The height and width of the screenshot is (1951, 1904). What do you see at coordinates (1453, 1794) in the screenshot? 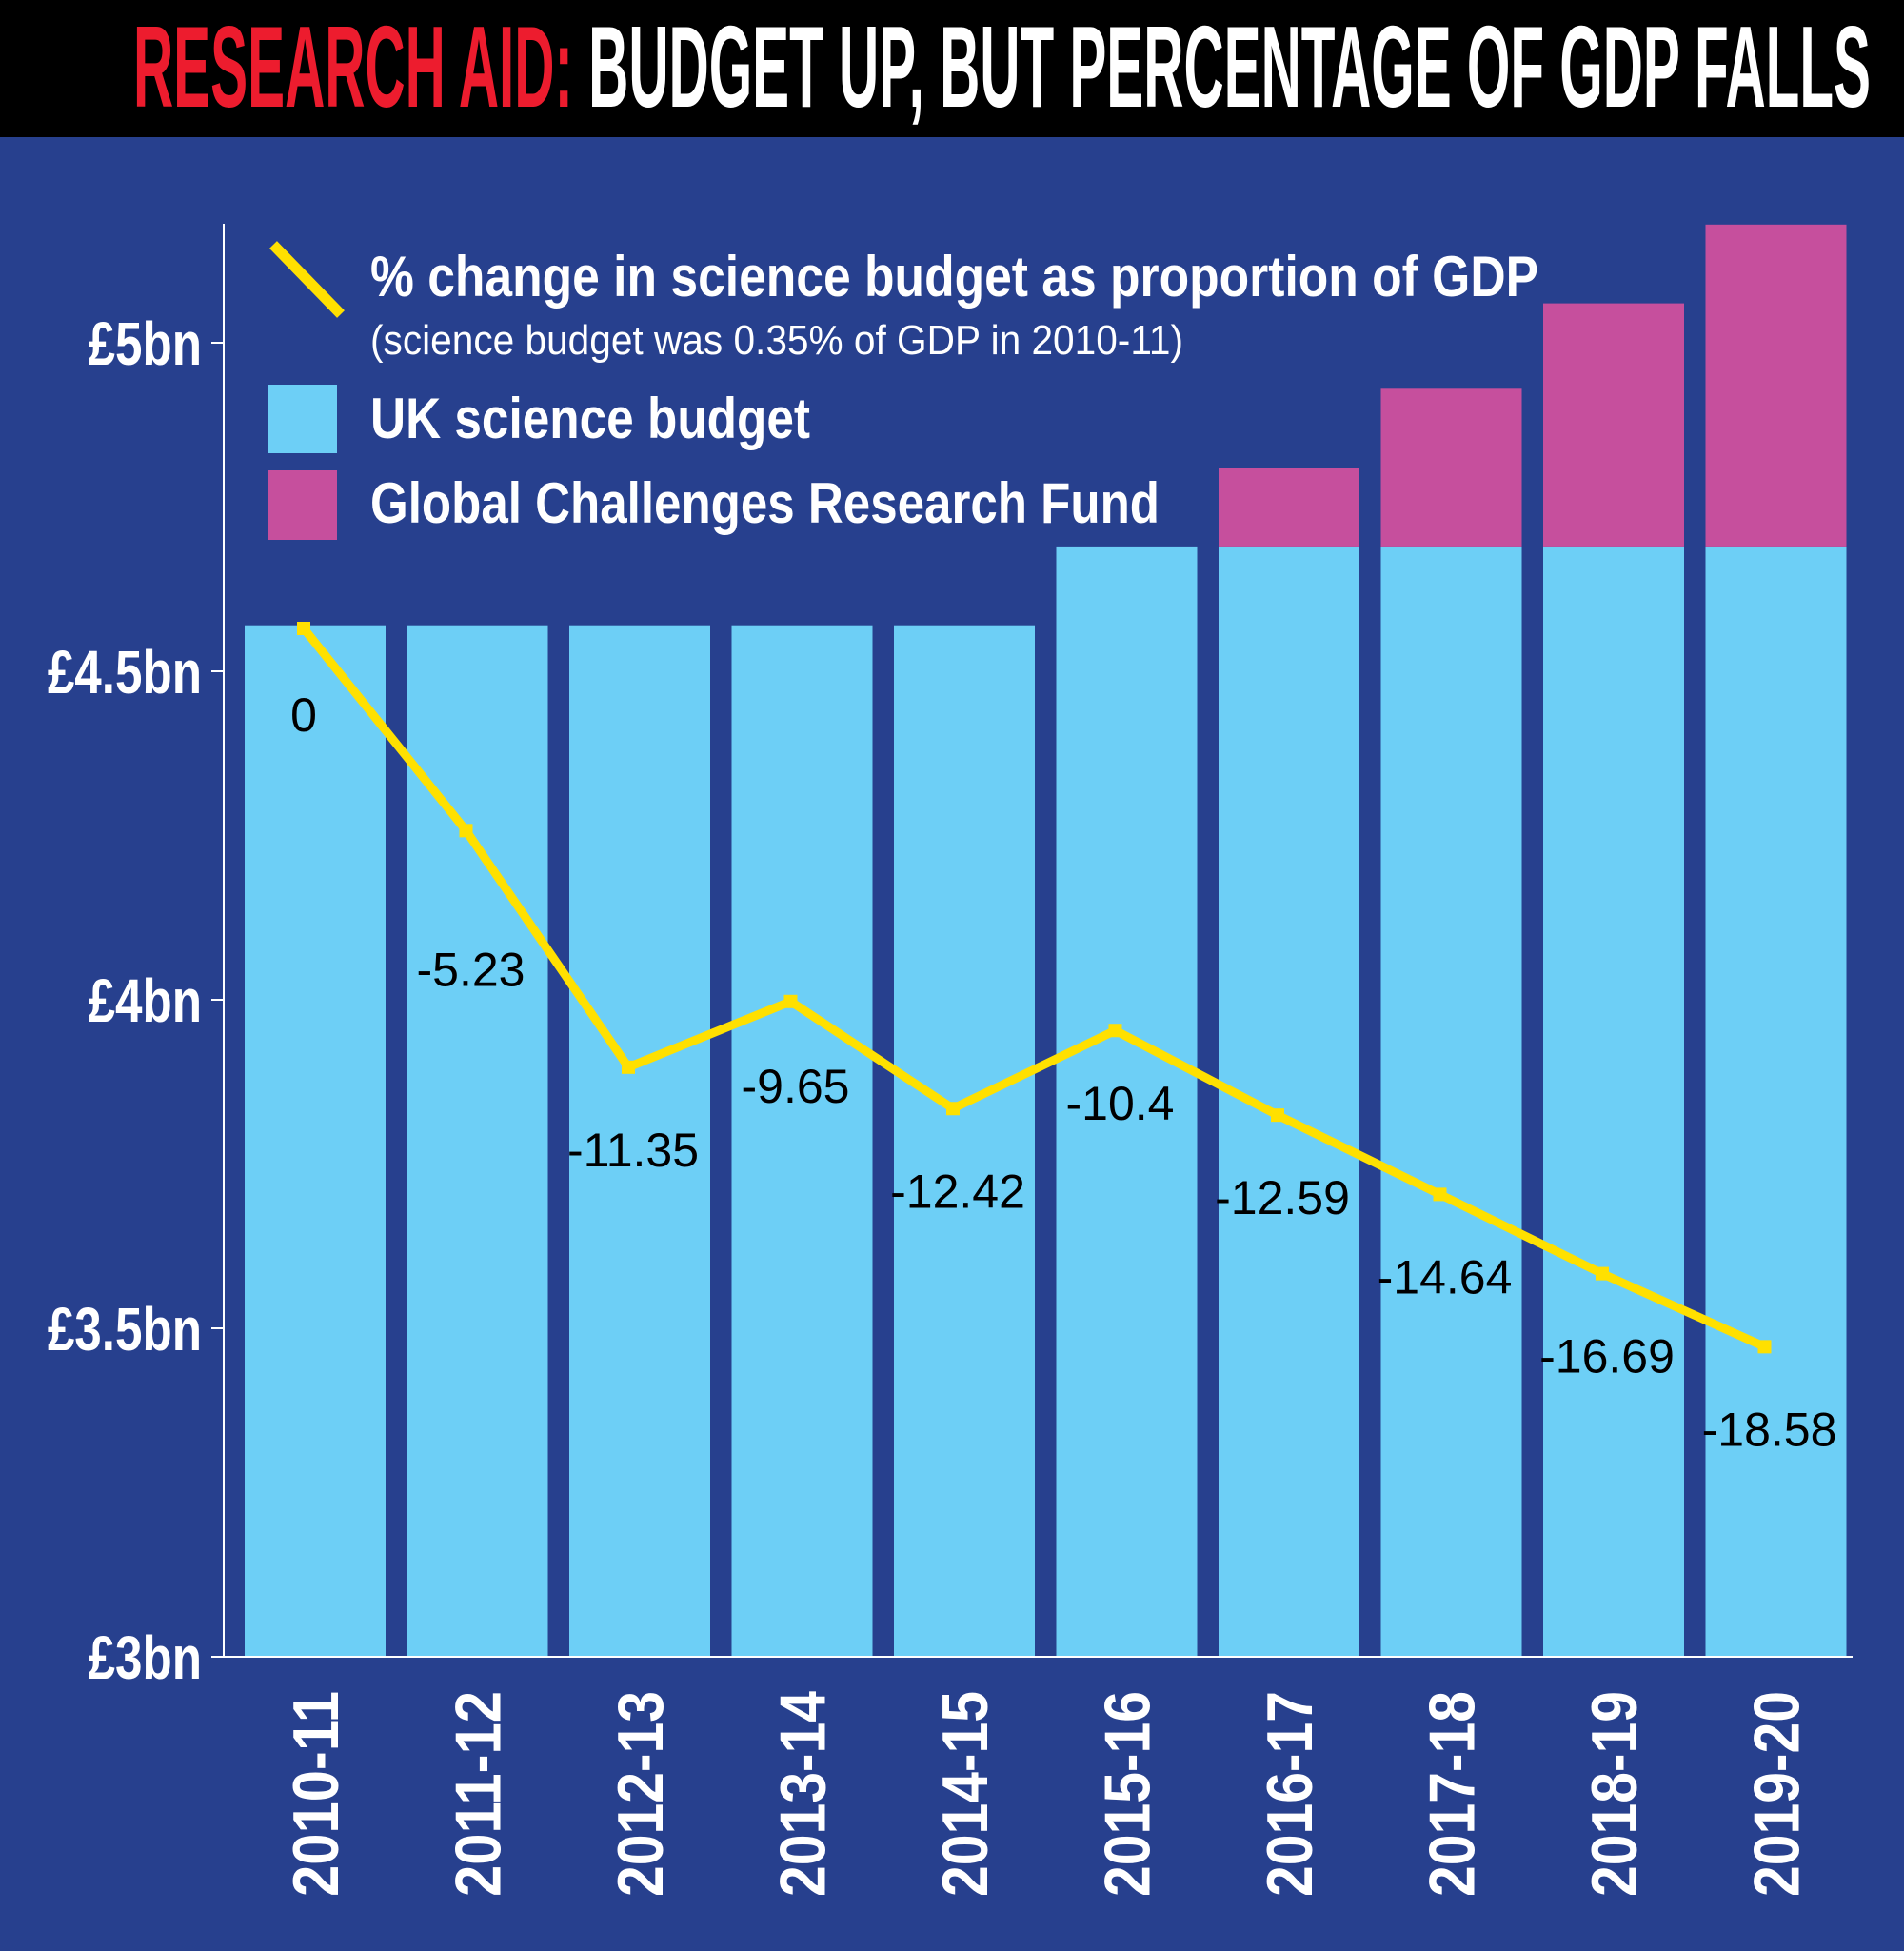
I see `x-tick-label: 2017-18` at bounding box center [1453, 1794].